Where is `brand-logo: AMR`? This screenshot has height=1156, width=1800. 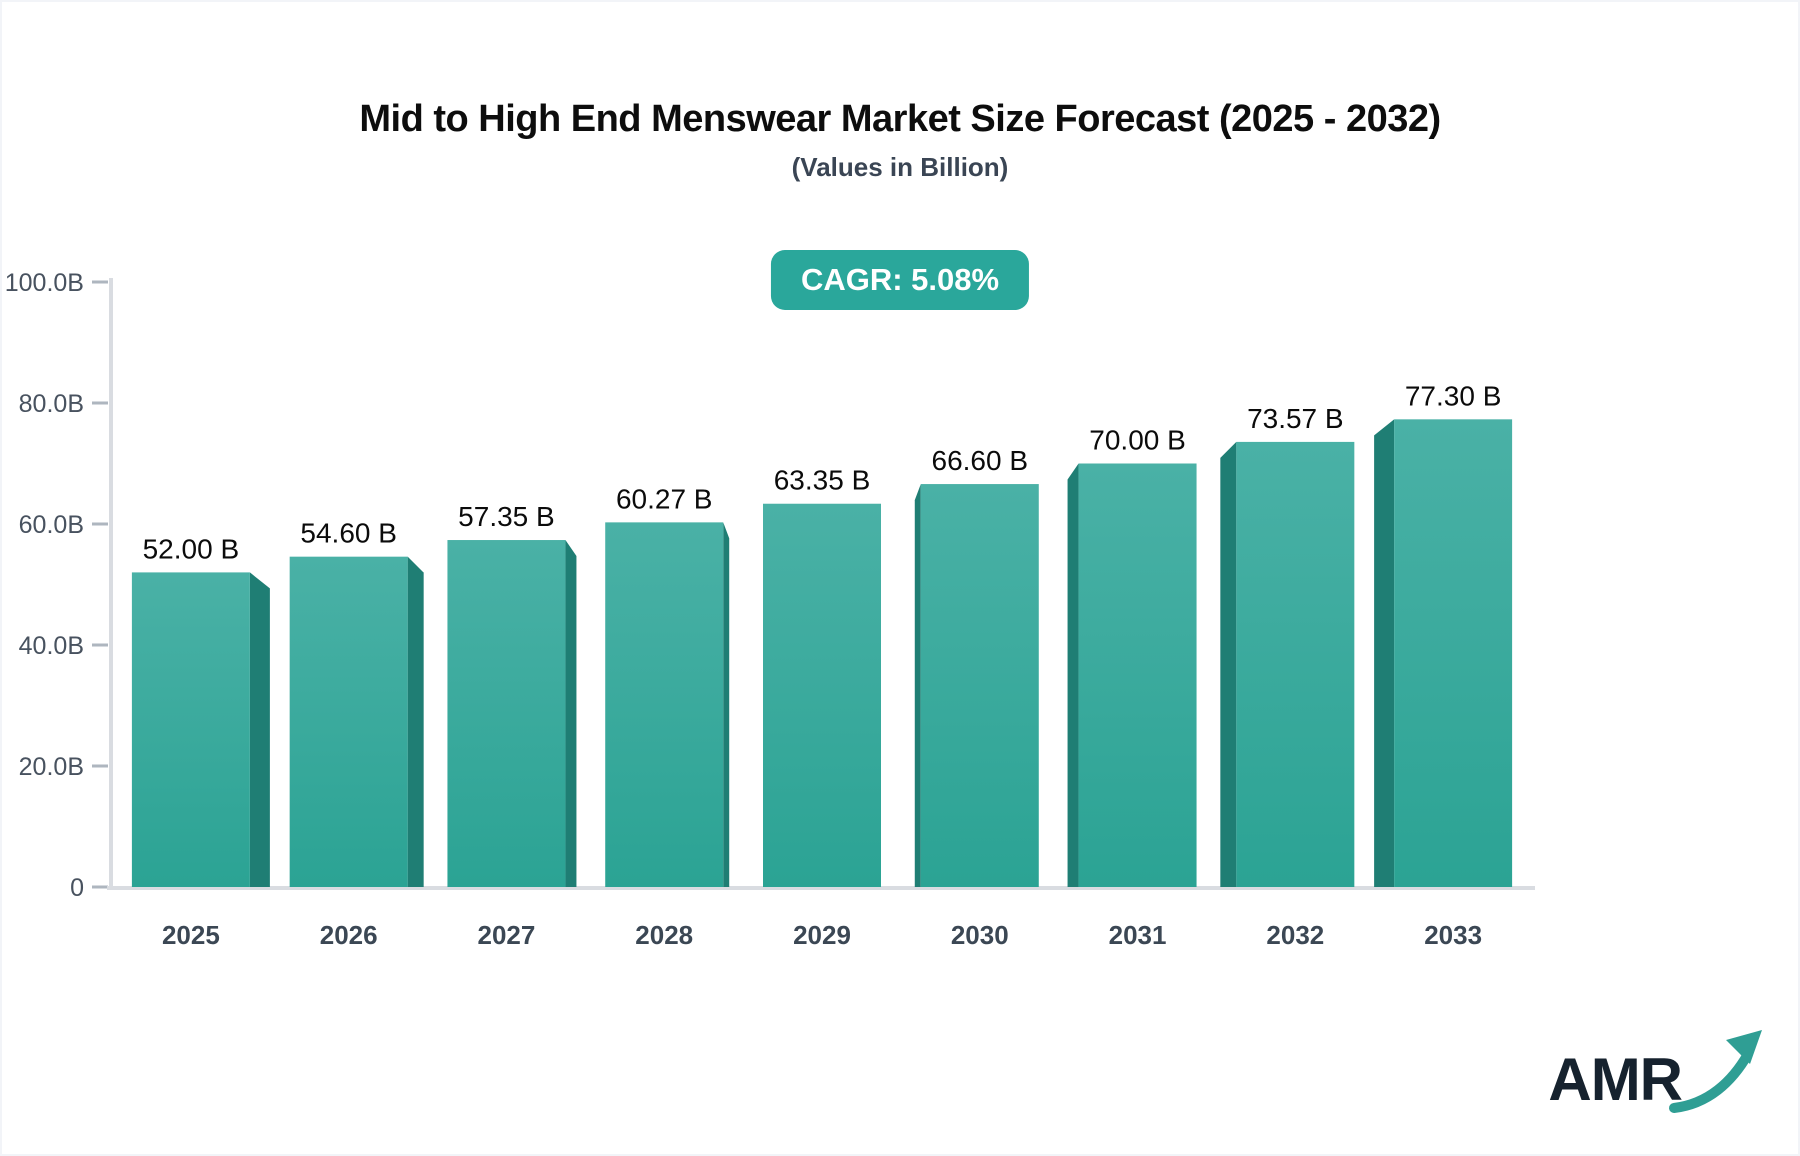
brand-logo: AMR is located at coordinates (1658, 1066).